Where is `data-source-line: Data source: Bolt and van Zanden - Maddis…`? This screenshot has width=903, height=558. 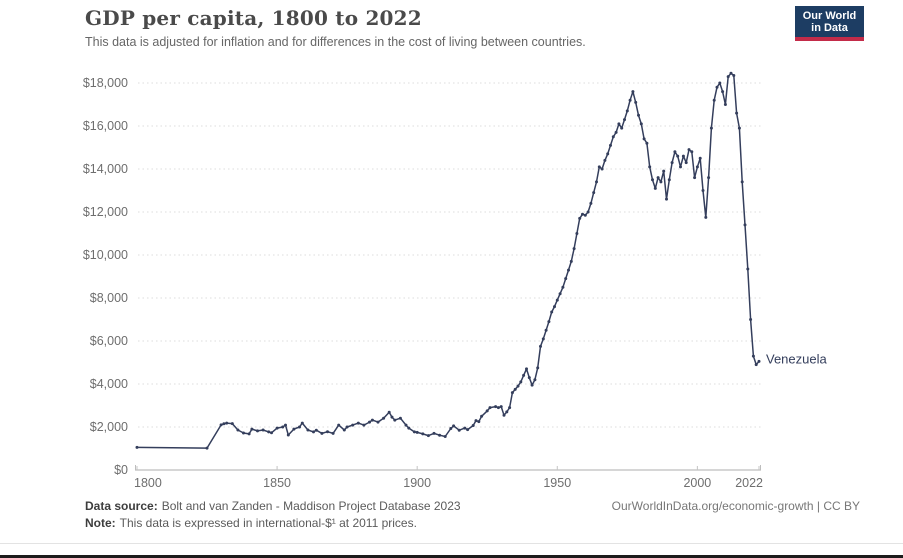
data-source-line: Data source: Bolt and van Zanden - Maddis… is located at coordinates (273, 506).